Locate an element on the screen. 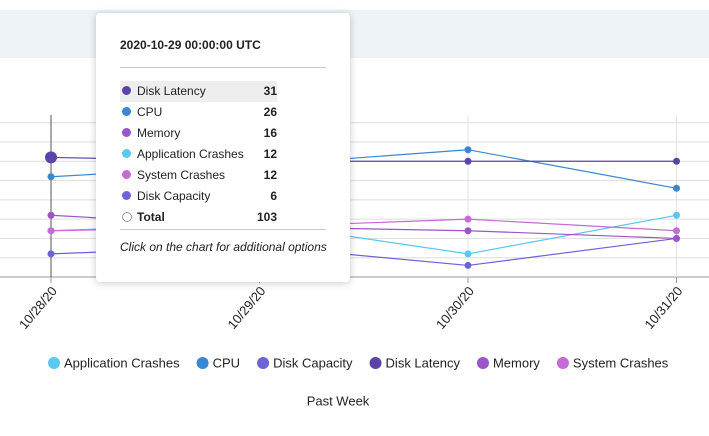 The width and height of the screenshot is (709, 436). tooltip-series-name: Disk Latency is located at coordinates (171, 91).